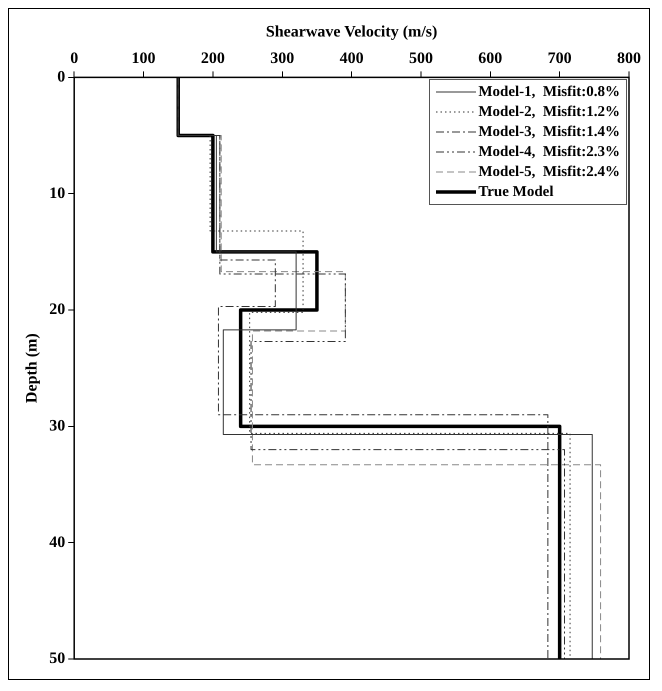 This screenshot has height=691, width=662. I want to click on x-tick-label: 200, so click(212, 58).